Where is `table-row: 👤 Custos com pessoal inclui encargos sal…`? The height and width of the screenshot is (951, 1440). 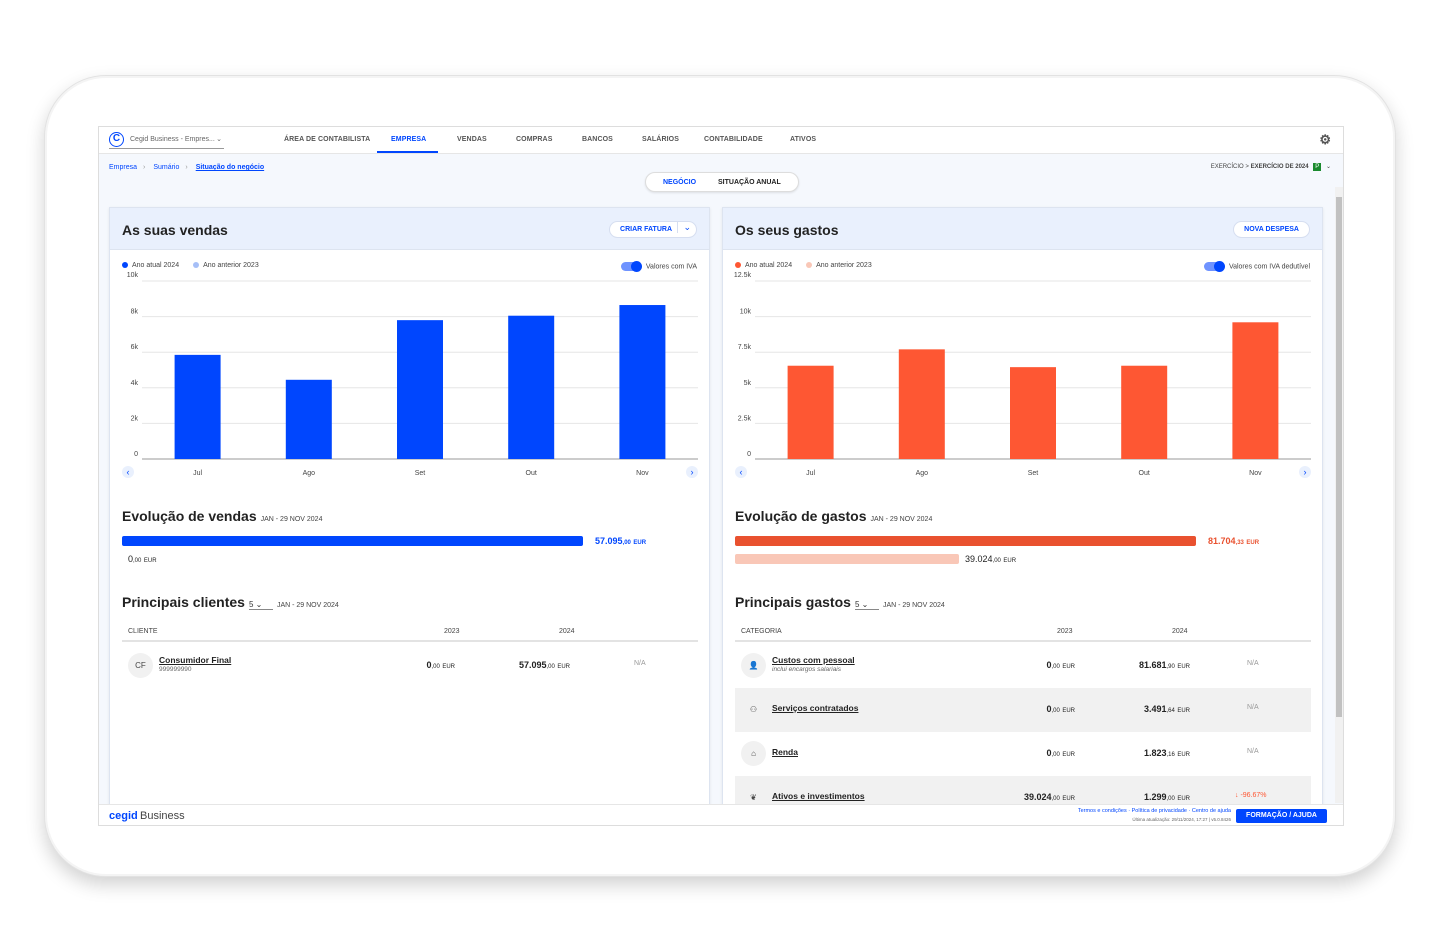
table-row: 👤 Custos com pessoal inclui encargos sal… is located at coordinates (1023, 666).